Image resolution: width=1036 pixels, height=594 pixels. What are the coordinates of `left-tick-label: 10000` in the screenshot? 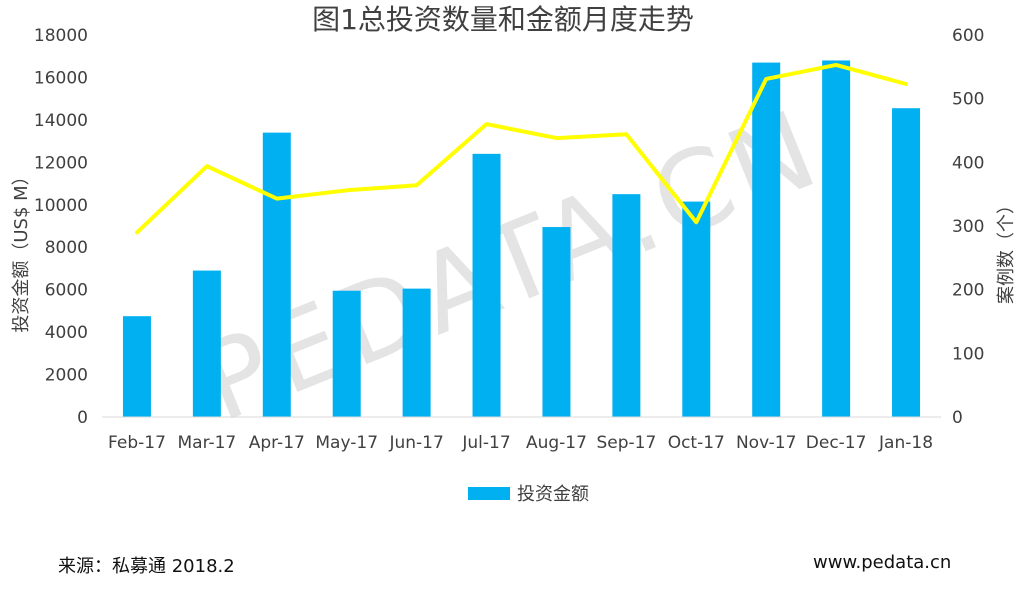 It's located at (61, 206).